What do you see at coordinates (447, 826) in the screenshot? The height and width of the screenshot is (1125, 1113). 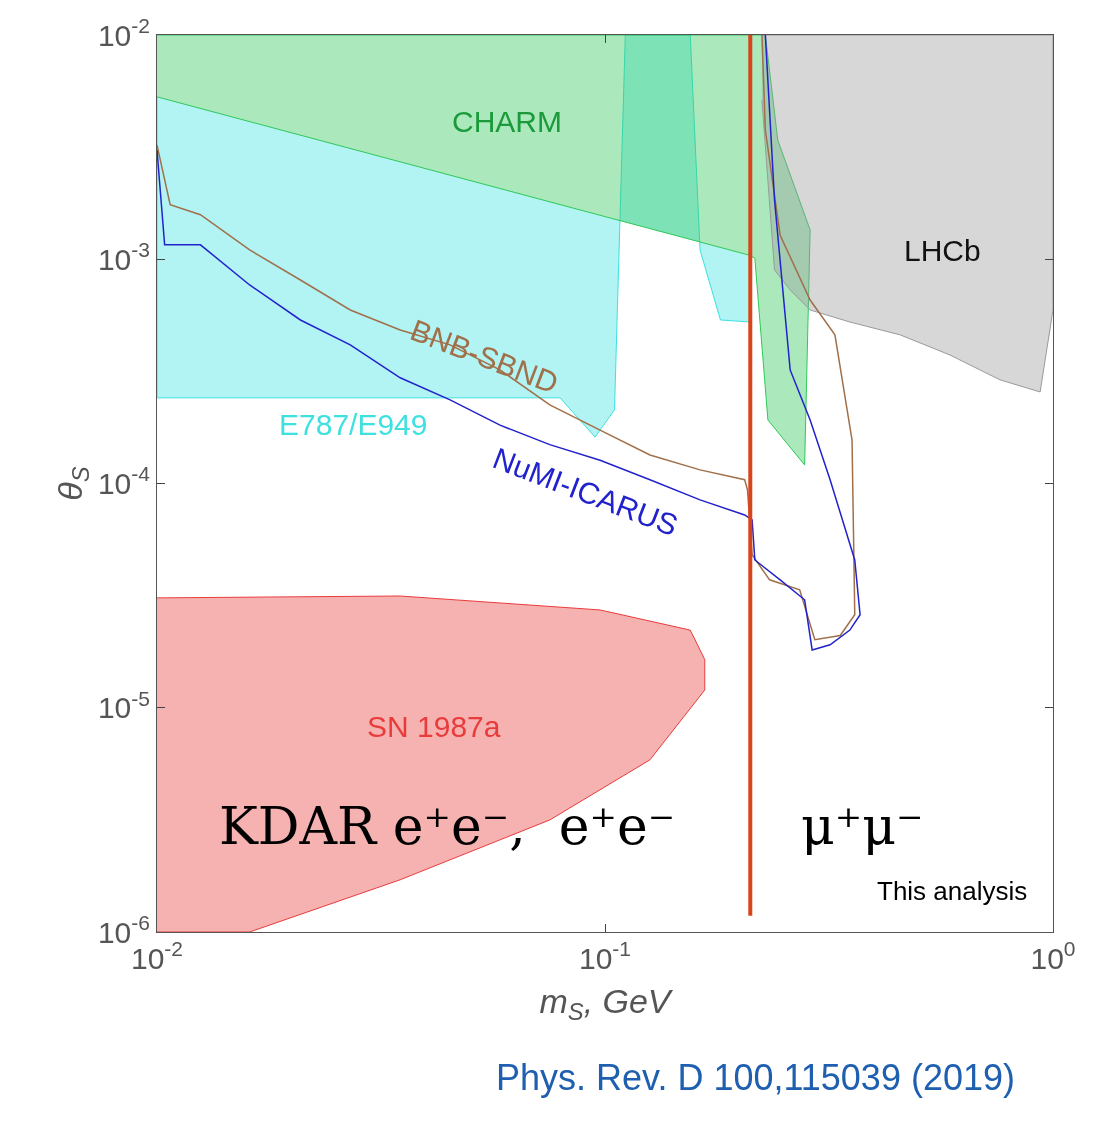 I see `annotation: KDAR e⁺e⁻, e⁺e⁻` at bounding box center [447, 826].